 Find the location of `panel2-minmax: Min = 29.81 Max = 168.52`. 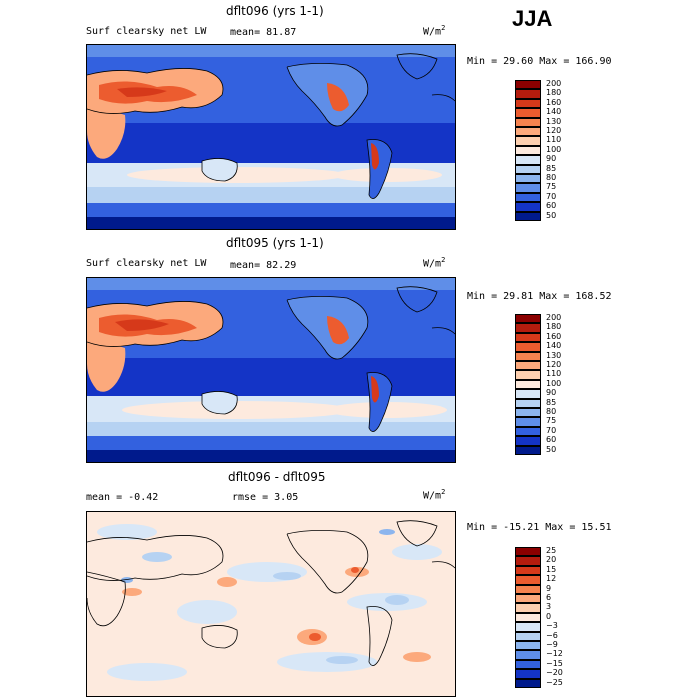

panel2-minmax: Min = 29.81 Max = 168.52 is located at coordinates (539, 296).